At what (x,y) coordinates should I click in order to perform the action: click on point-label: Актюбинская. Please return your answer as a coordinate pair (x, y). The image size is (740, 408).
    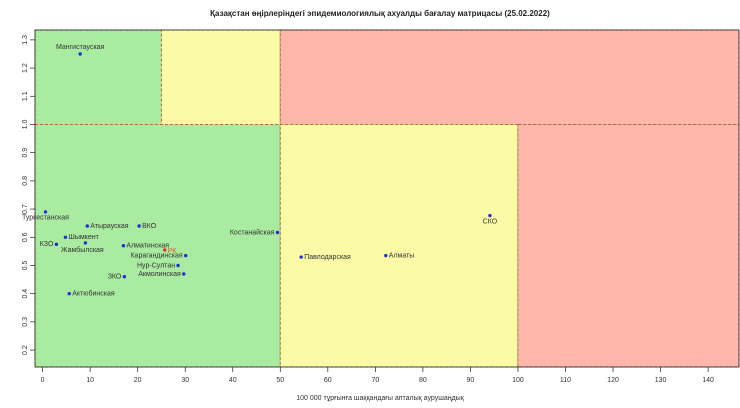
    Looking at the image, I should click on (93, 294).